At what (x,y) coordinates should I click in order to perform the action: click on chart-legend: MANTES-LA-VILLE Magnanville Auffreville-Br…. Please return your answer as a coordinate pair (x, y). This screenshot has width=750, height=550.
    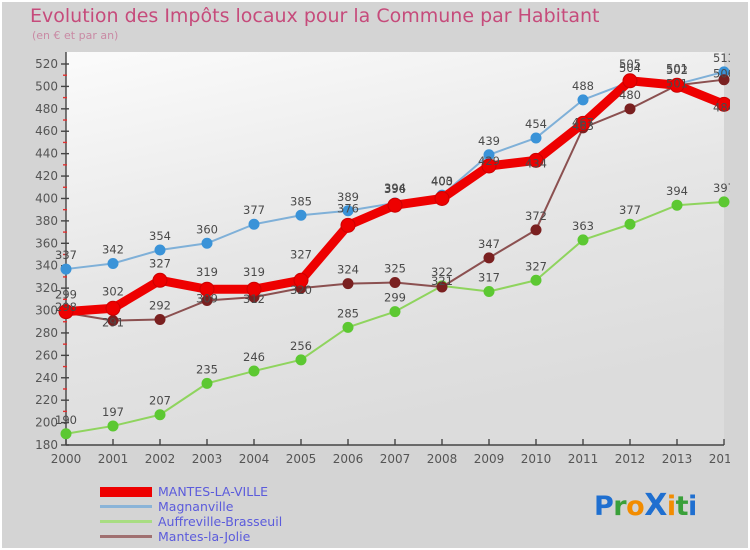
    Looking at the image, I should click on (270, 515).